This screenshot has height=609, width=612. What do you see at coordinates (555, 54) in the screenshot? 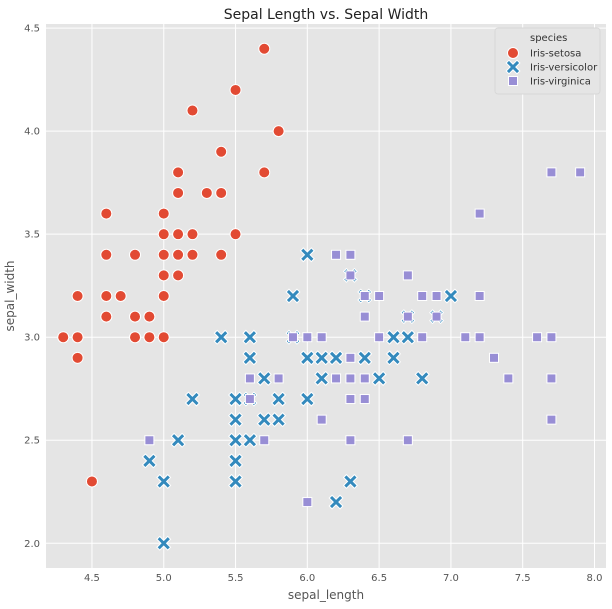
I see `legend-label: Iris-setosa` at bounding box center [555, 54].